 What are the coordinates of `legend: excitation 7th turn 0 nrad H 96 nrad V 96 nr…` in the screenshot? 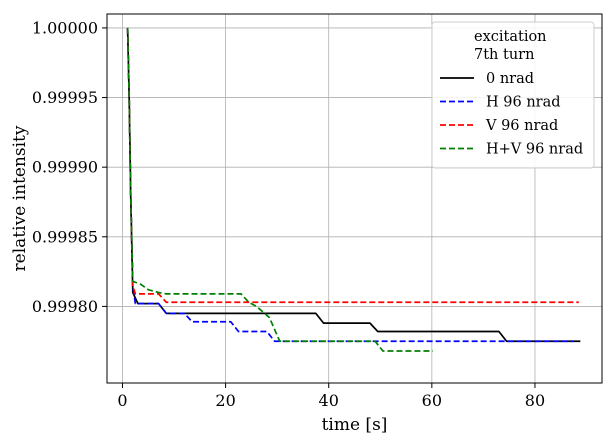 It's located at (513, 95).